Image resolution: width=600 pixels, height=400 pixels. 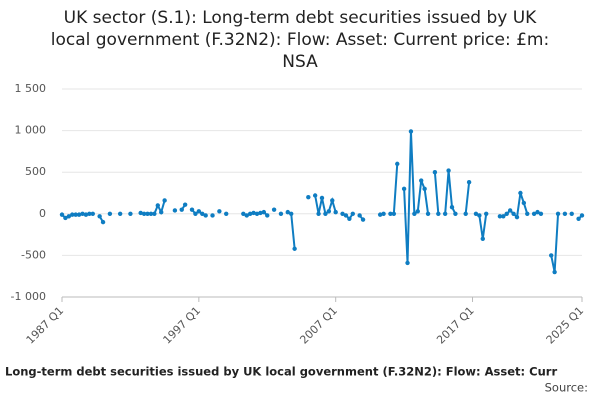 What do you see at coordinates (565, 325) in the screenshot?
I see `x-tick-label: 2025 Q1` at bounding box center [565, 325].